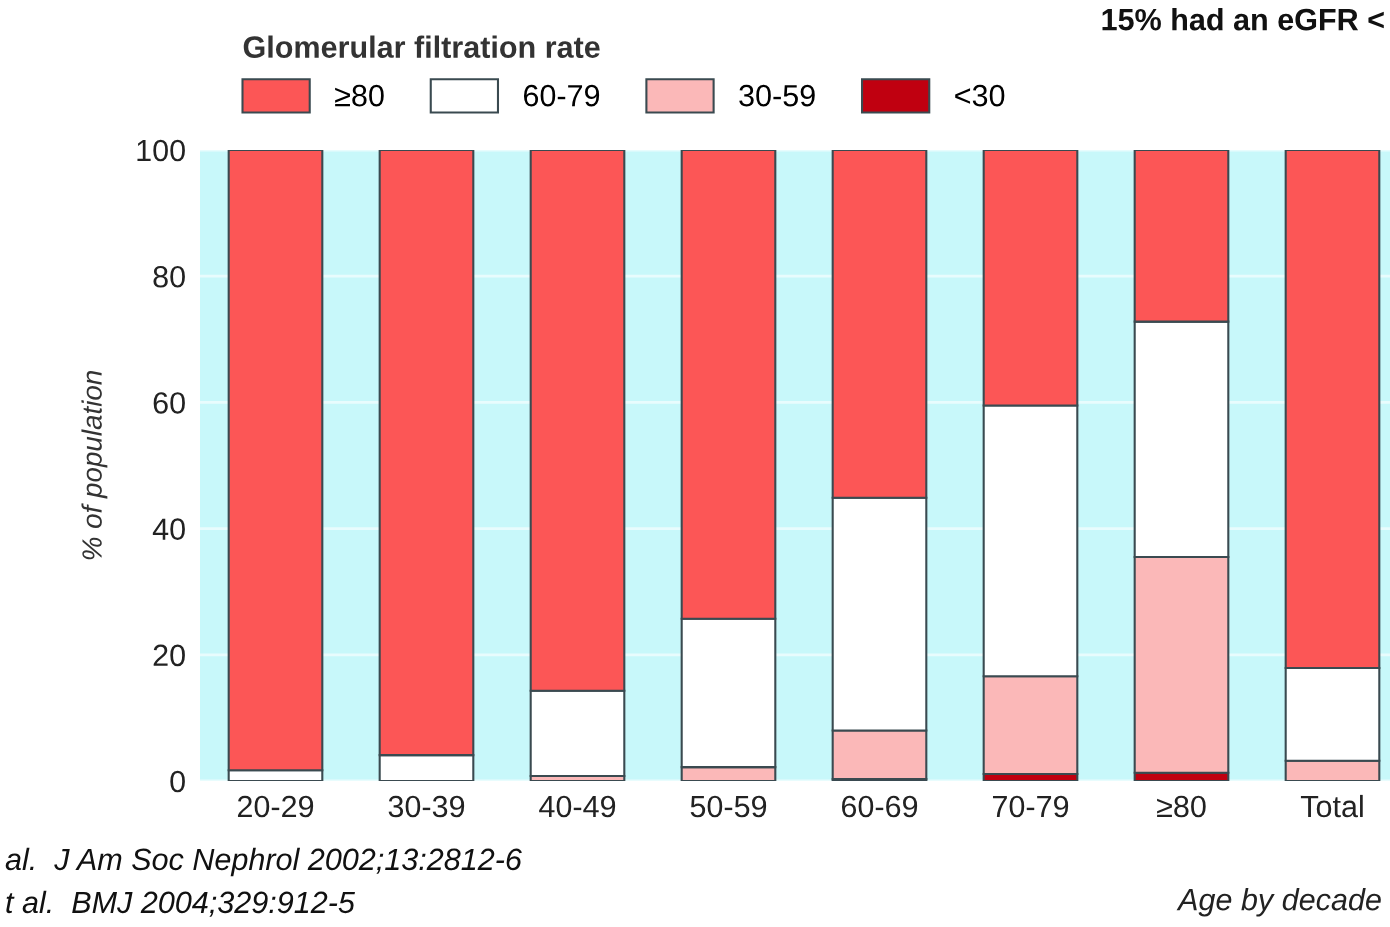  Describe the element at coordinates (263, 862) in the screenshot. I see `text: al. J Am Soc Nephrol 2002;13:2812-6` at that location.